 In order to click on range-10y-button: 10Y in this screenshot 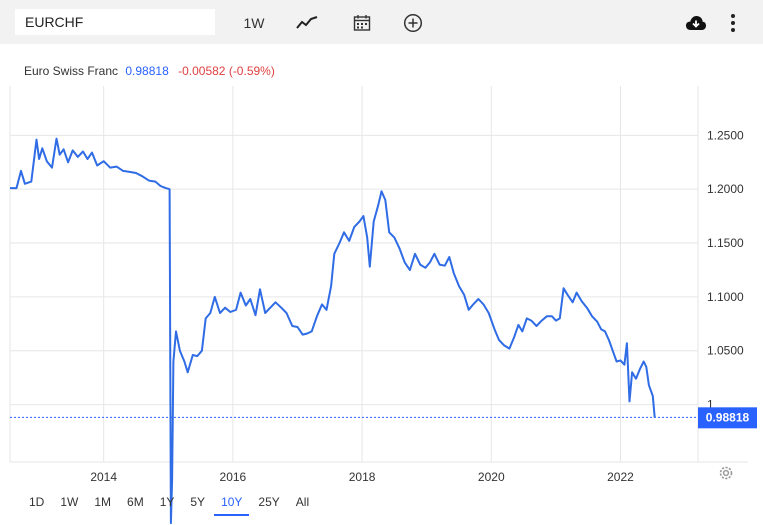, I will do `click(232, 505)`.